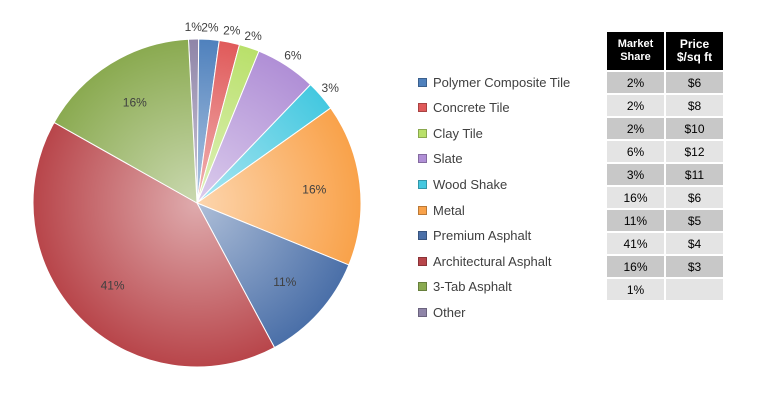  I want to click on price-cell, so click(694, 289).